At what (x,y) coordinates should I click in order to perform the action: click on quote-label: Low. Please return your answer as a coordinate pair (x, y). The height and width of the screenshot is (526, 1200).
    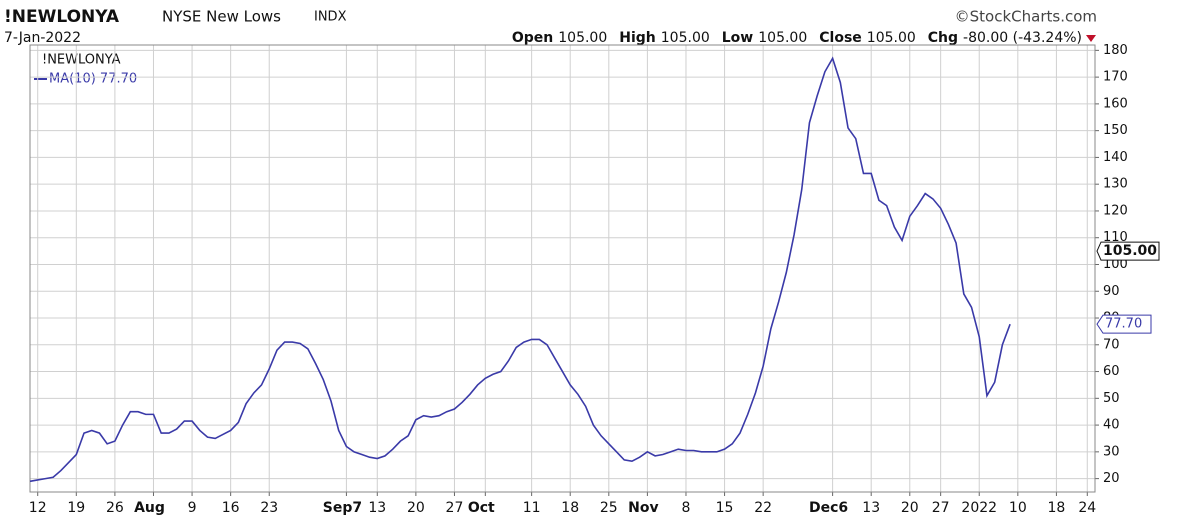
    Looking at the image, I should click on (738, 38).